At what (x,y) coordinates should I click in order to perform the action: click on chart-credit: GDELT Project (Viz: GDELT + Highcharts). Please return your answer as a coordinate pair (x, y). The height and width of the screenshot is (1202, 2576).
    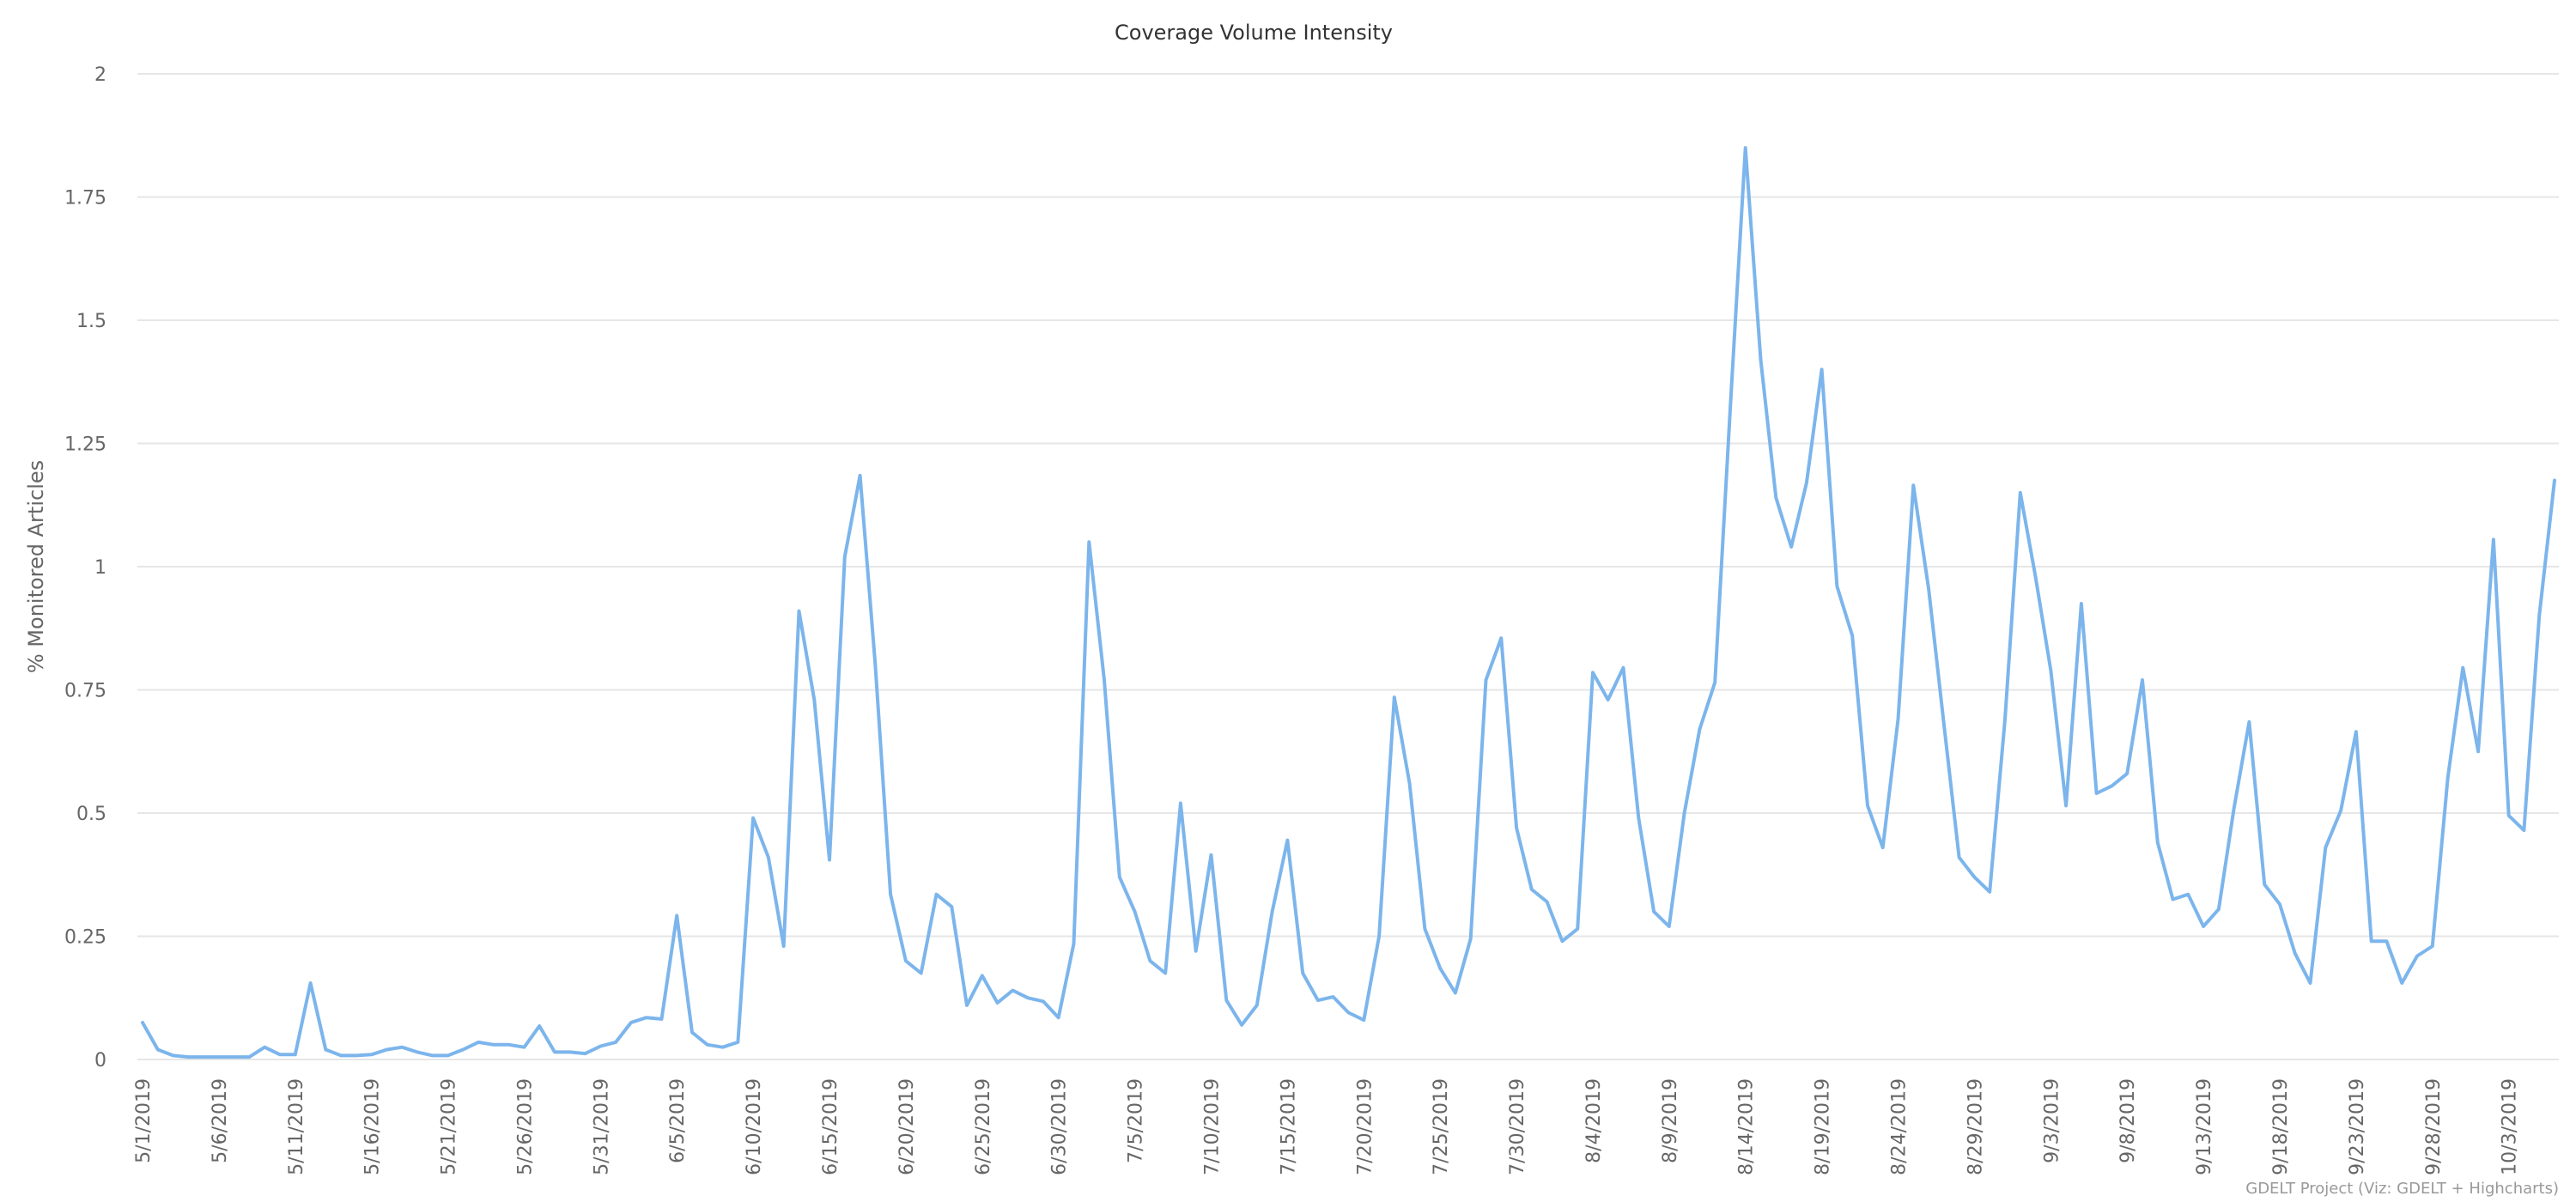
    Looking at the image, I should click on (2402, 1189).